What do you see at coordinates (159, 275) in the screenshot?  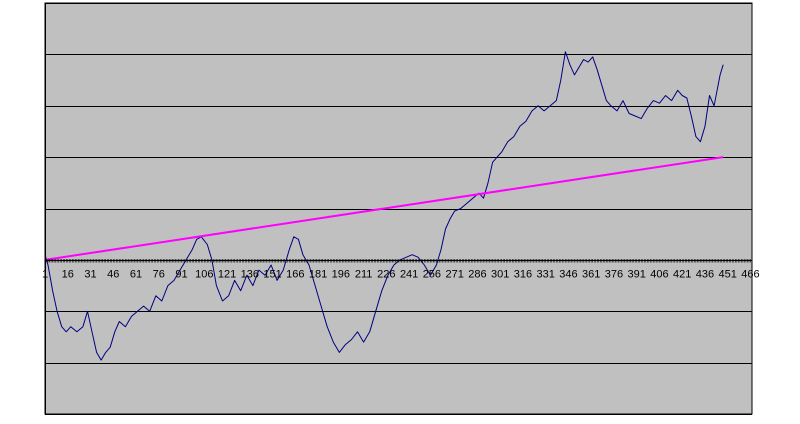 I see `x-tick-label: 76` at bounding box center [159, 275].